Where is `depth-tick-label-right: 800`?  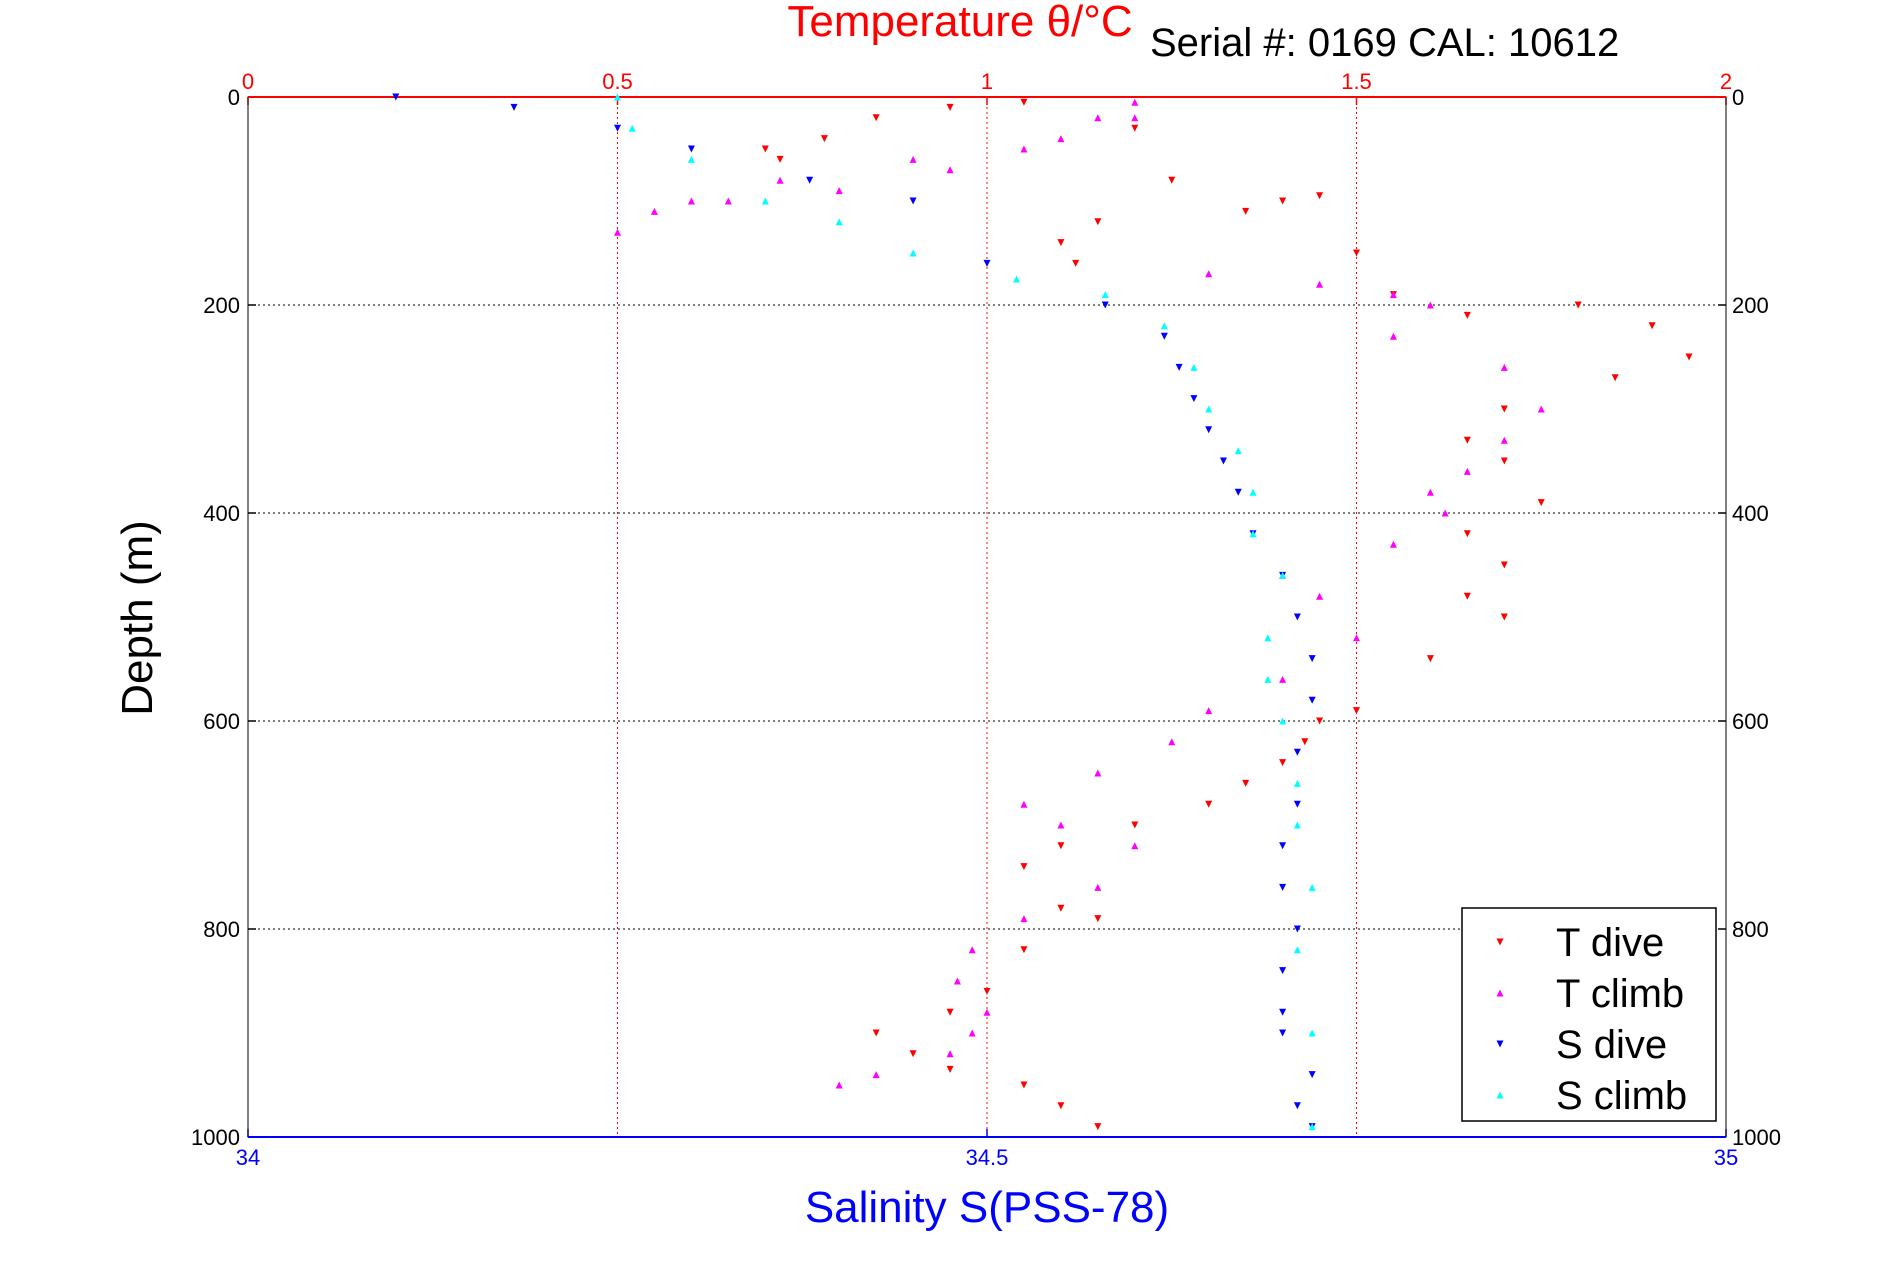
depth-tick-label-right: 800 is located at coordinates (1750, 929).